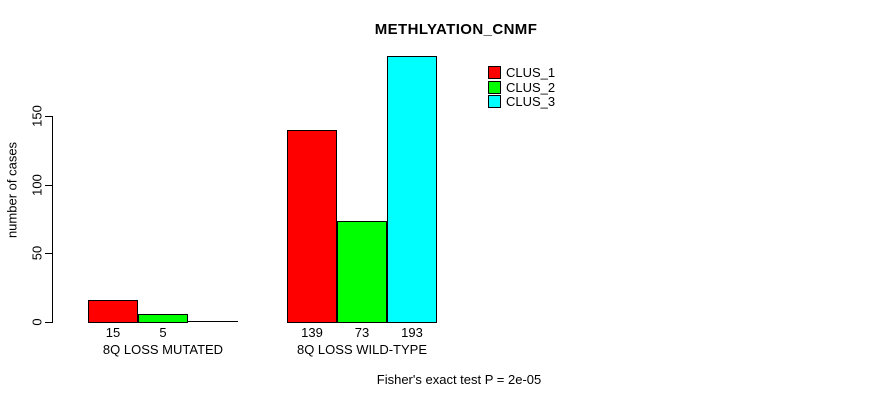  I want to click on legend-item-label: CLUS_3, so click(531, 101).